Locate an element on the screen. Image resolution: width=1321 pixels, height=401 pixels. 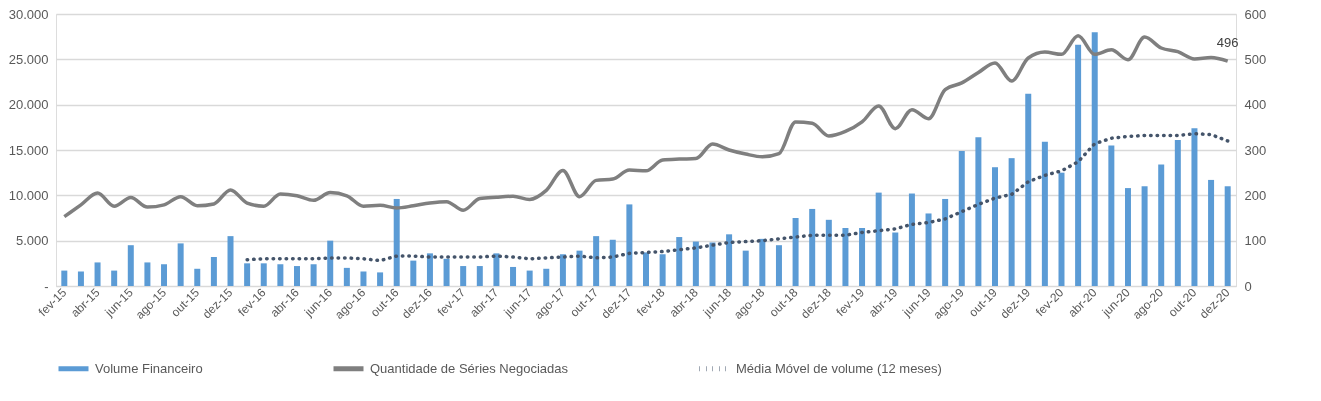
y-tick-label: 25.000 is located at coordinates (28, 59).